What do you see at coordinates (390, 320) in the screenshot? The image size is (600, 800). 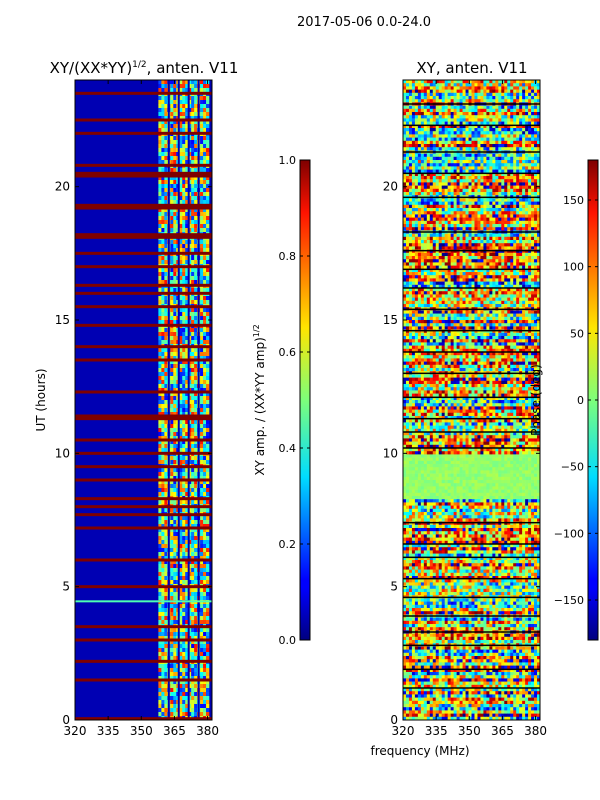 I see `right-ytick-label: 15` at bounding box center [390, 320].